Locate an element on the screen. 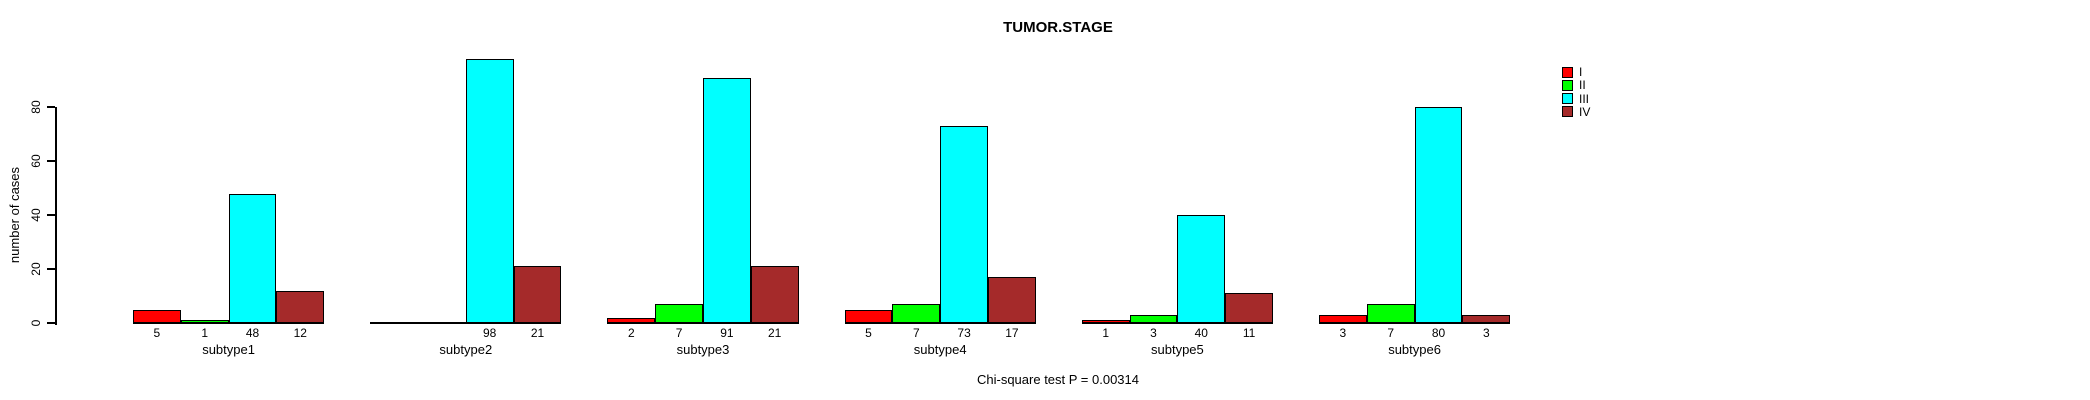 The image size is (2090, 400). bar-value-label: 98 is located at coordinates (490, 333).